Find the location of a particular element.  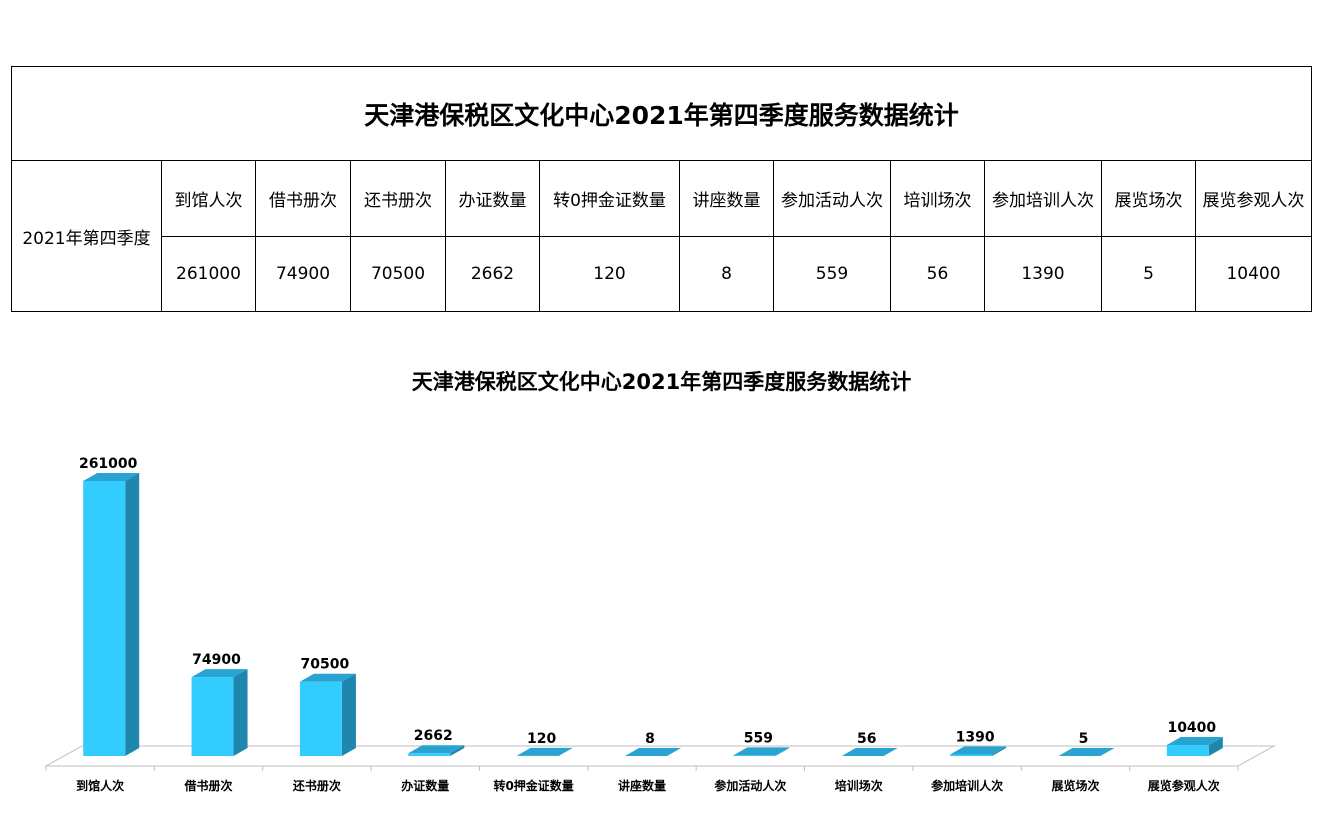

x-tick-label: 还书册次 is located at coordinates (316, 785).